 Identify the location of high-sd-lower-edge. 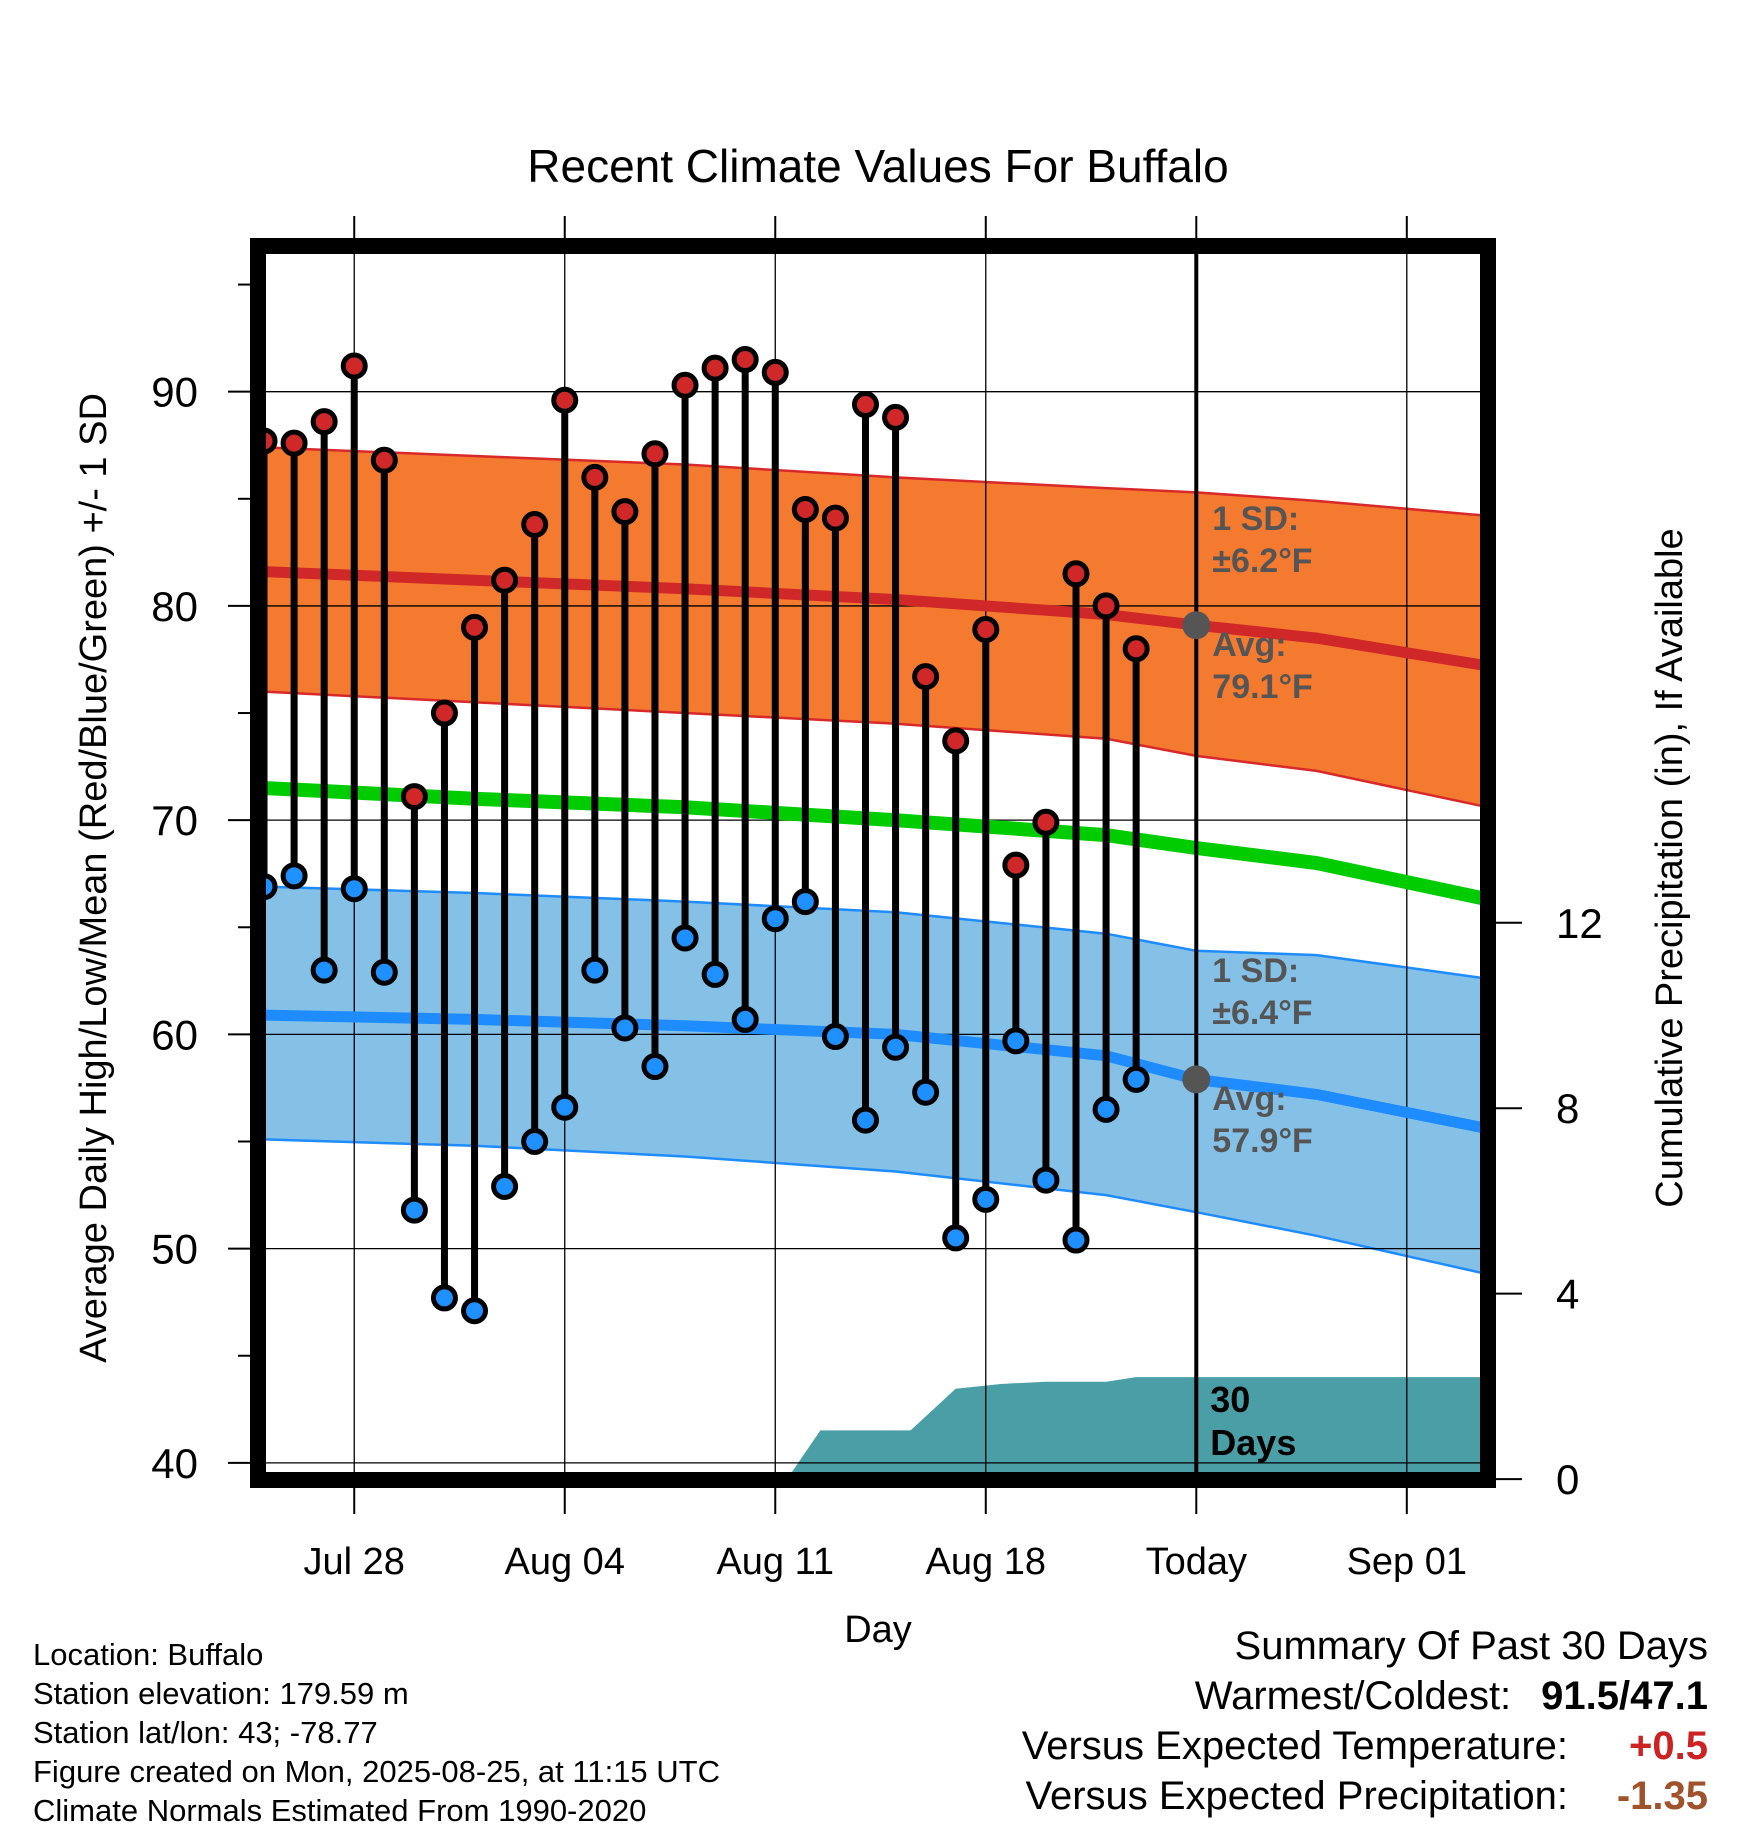
(876, 749).